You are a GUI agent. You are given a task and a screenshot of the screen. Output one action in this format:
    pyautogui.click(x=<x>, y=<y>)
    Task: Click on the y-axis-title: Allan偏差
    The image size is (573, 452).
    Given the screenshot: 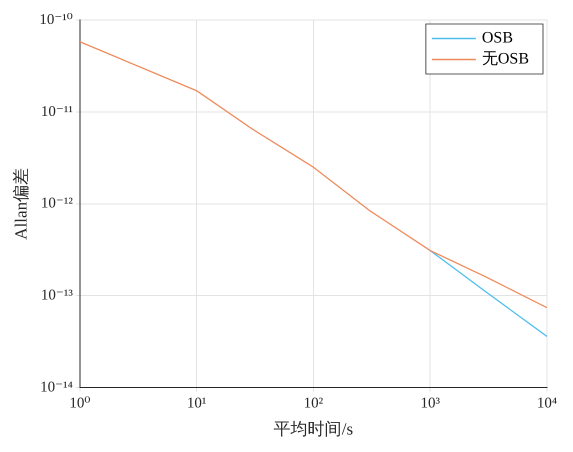 What is the action you would take?
    pyautogui.click(x=21, y=204)
    